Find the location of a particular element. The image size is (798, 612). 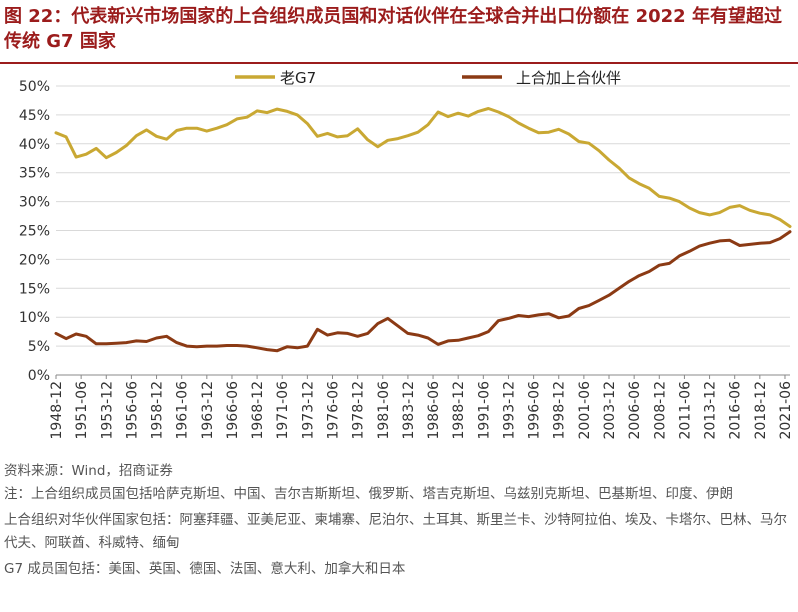

x-tick-label: 1948-12 is located at coordinates (57, 410).